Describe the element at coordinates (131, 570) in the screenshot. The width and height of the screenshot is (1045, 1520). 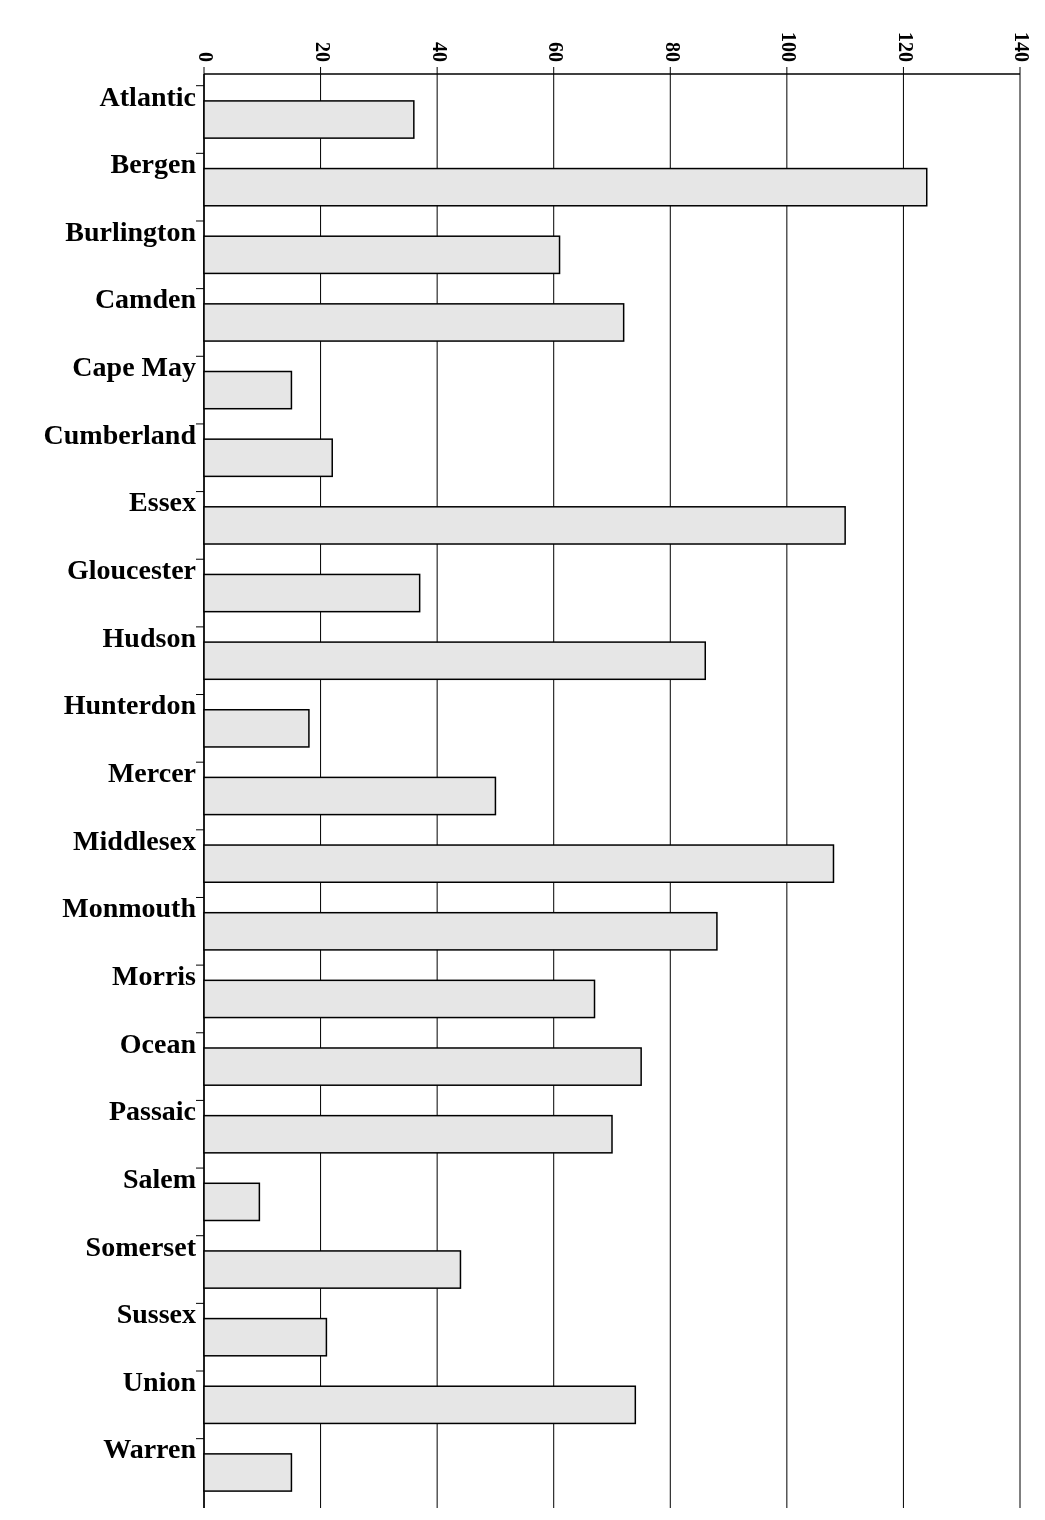
I see `y-tick-label: Gloucester` at that location.